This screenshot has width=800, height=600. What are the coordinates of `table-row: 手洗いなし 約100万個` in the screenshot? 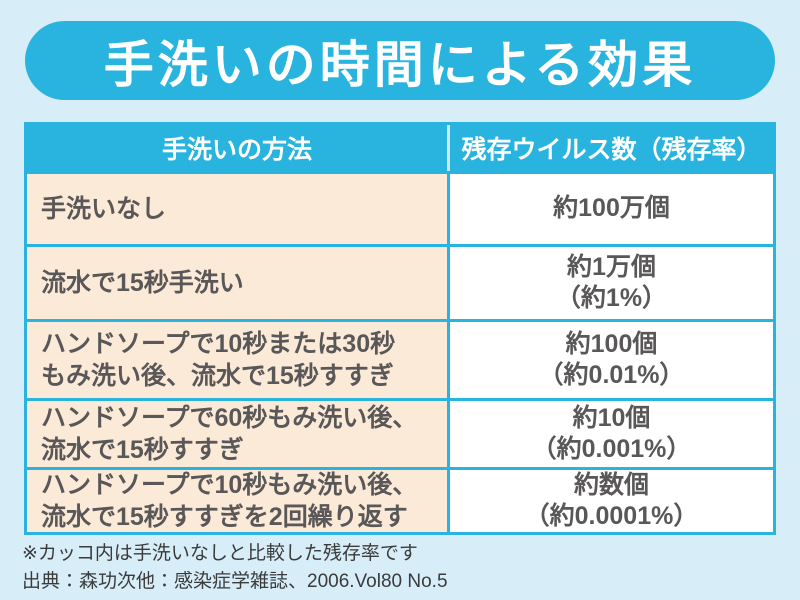 It's located at (400, 209).